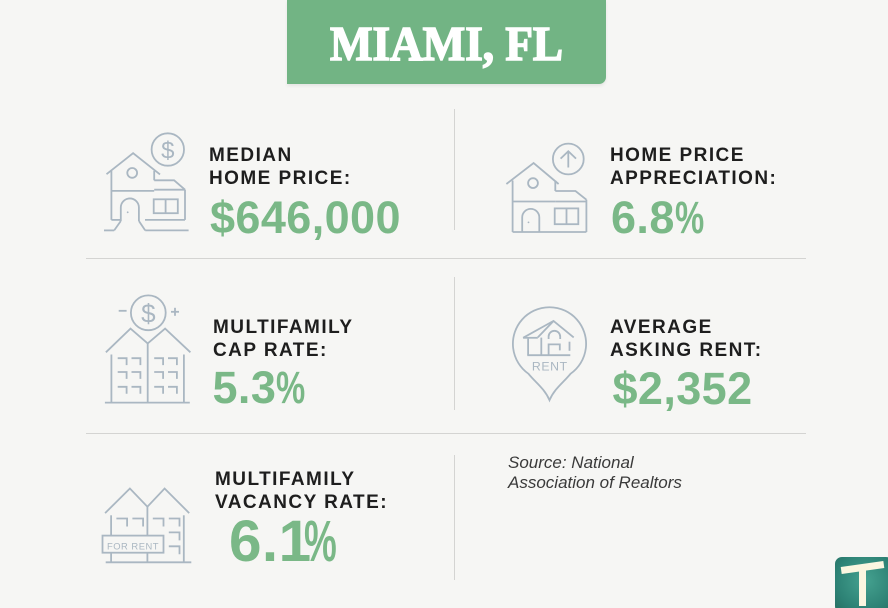  I want to click on svg-text: RENT, so click(550, 367).